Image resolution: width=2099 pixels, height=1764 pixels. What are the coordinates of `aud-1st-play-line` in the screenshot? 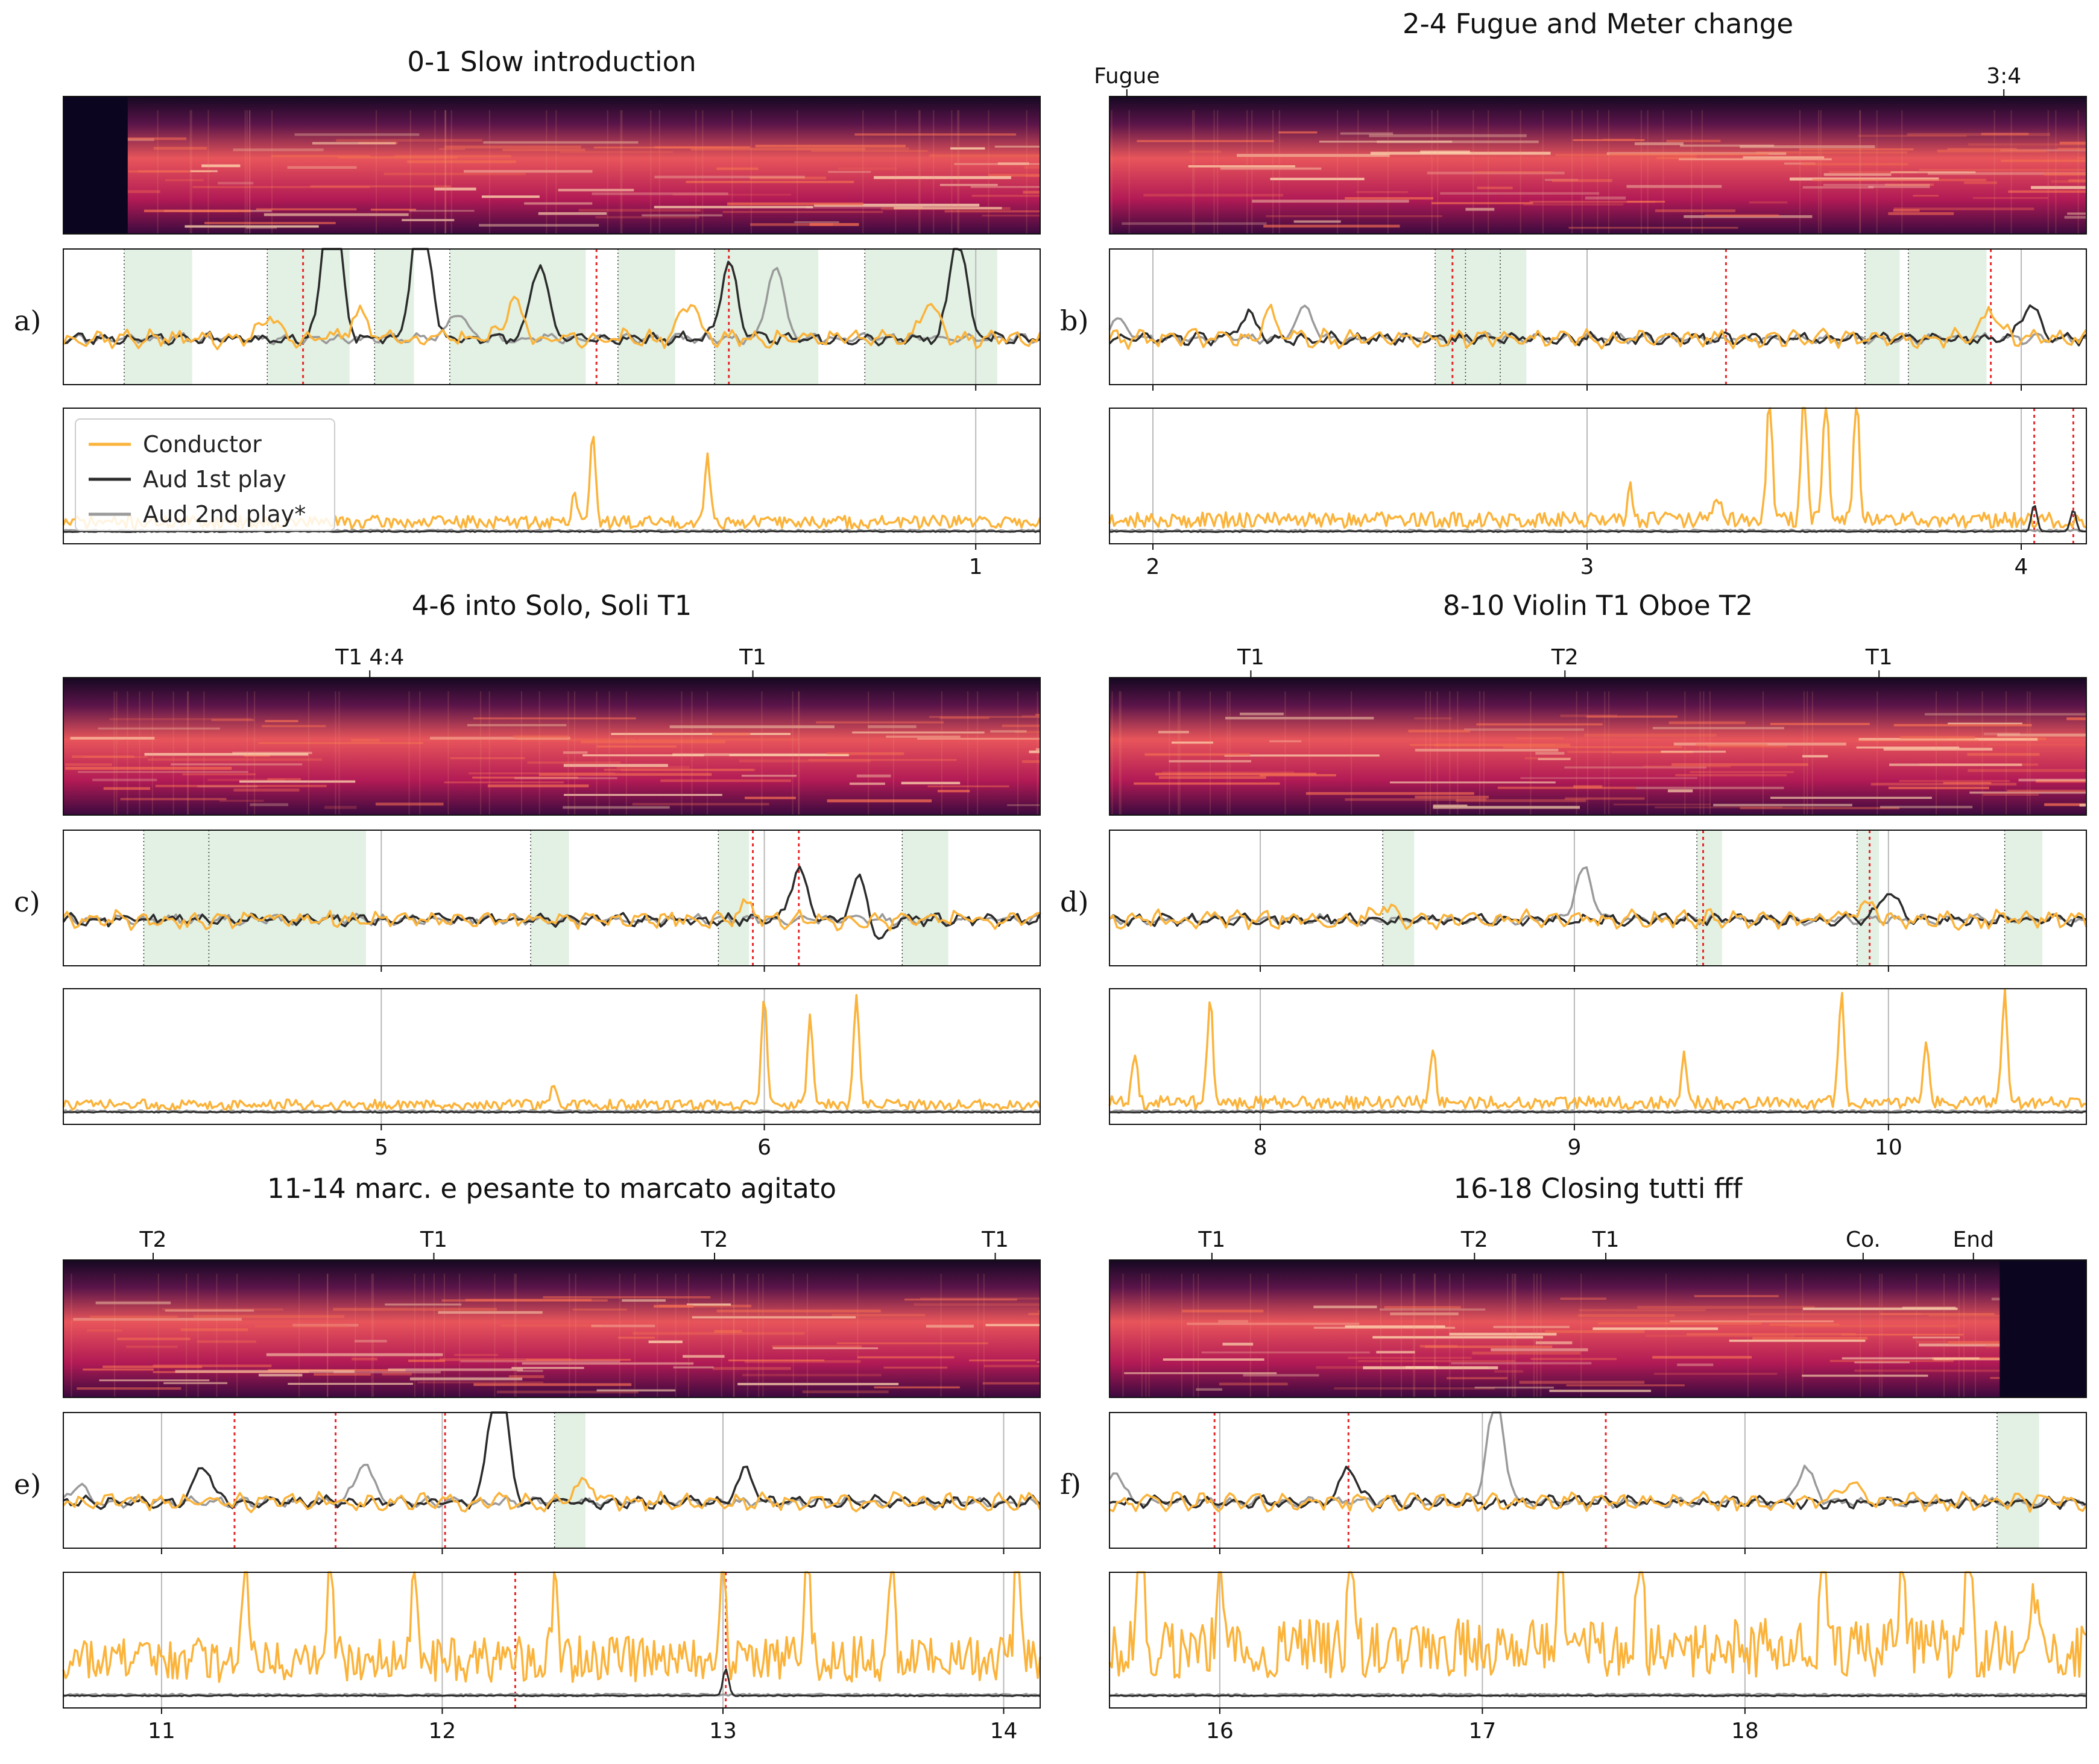 It's located at (552, 531).